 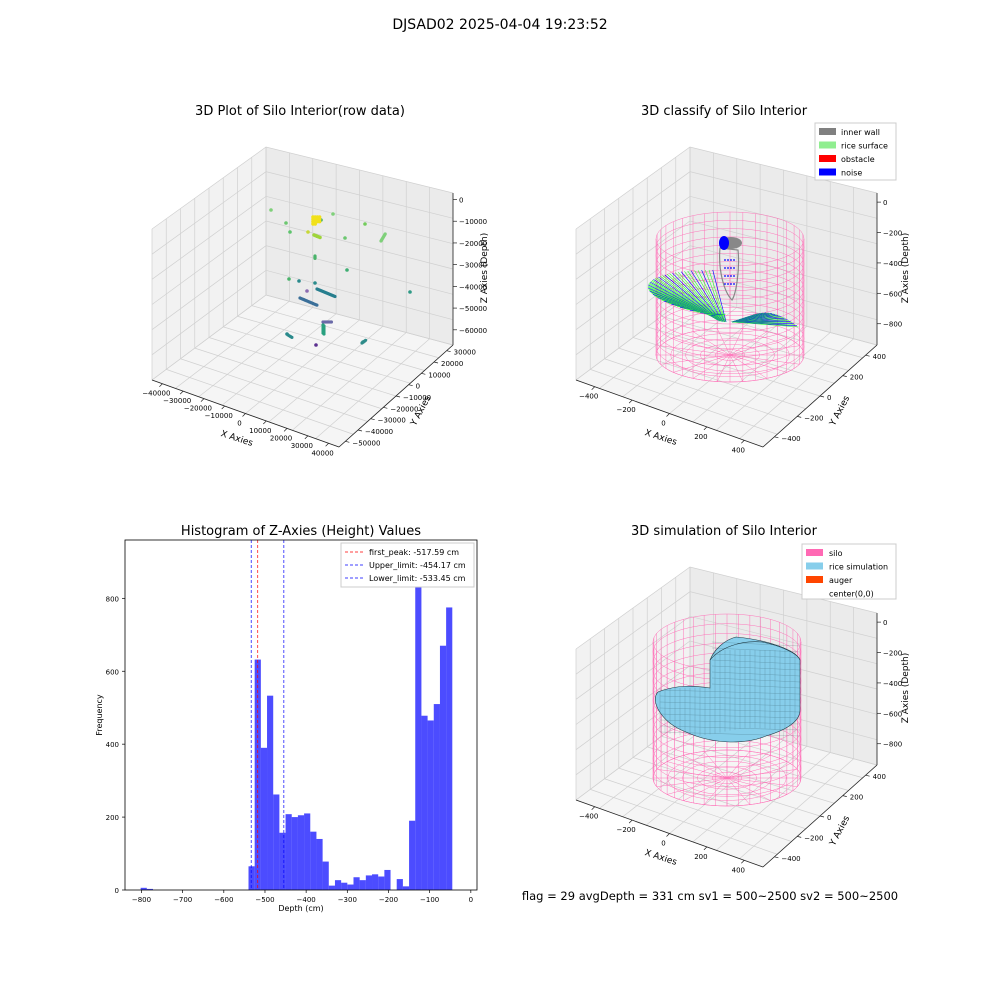 What do you see at coordinates (322, 453) in the screenshot?
I see `x-tick-label: 40000` at bounding box center [322, 453].